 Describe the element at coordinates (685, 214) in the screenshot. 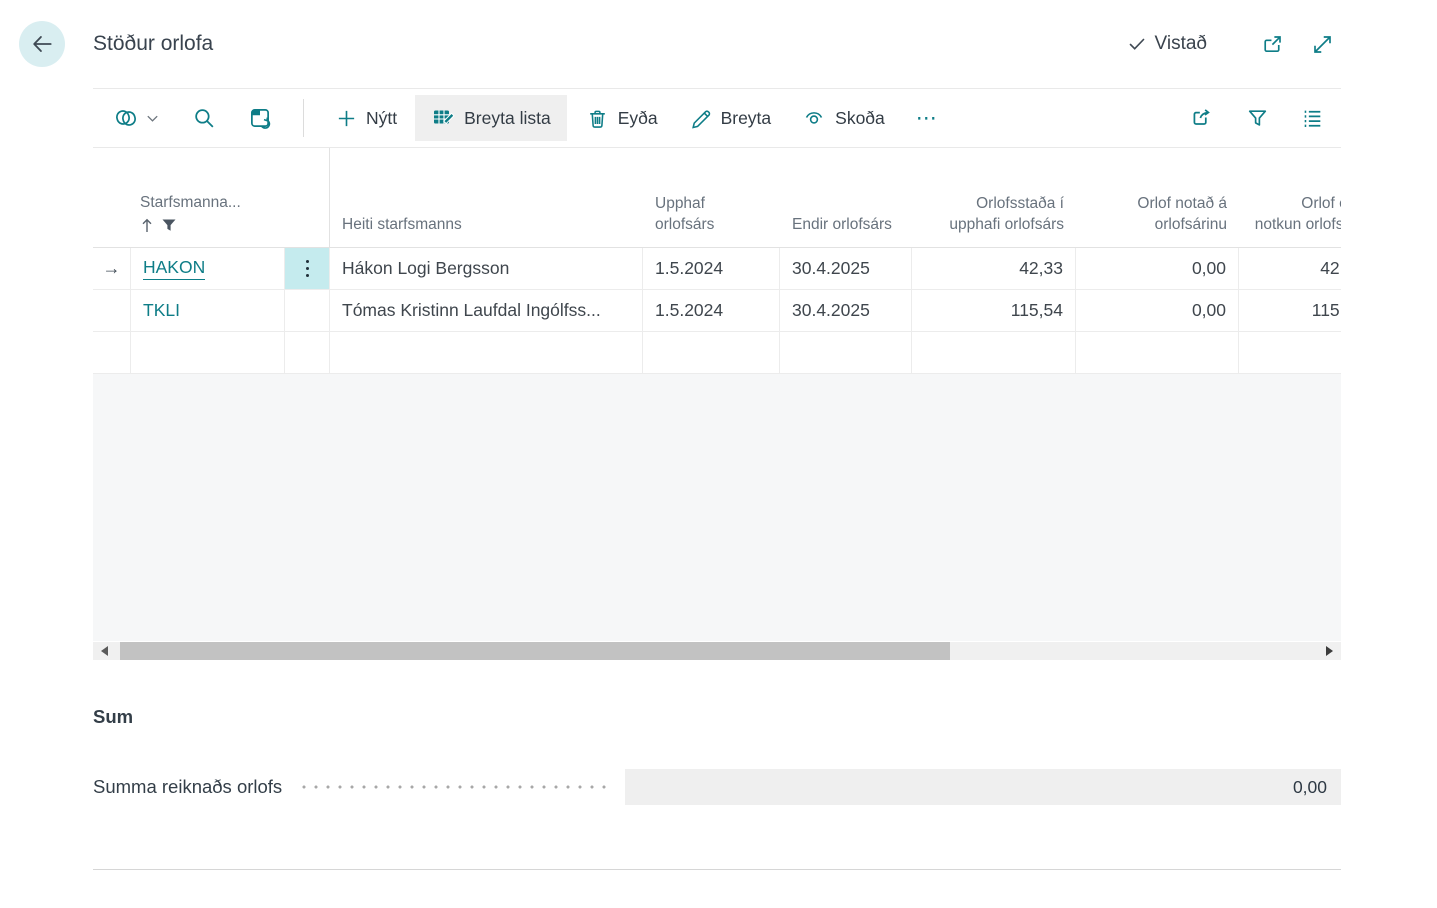

I see `period-start-header-label: Upphaf orlofsárs` at that location.